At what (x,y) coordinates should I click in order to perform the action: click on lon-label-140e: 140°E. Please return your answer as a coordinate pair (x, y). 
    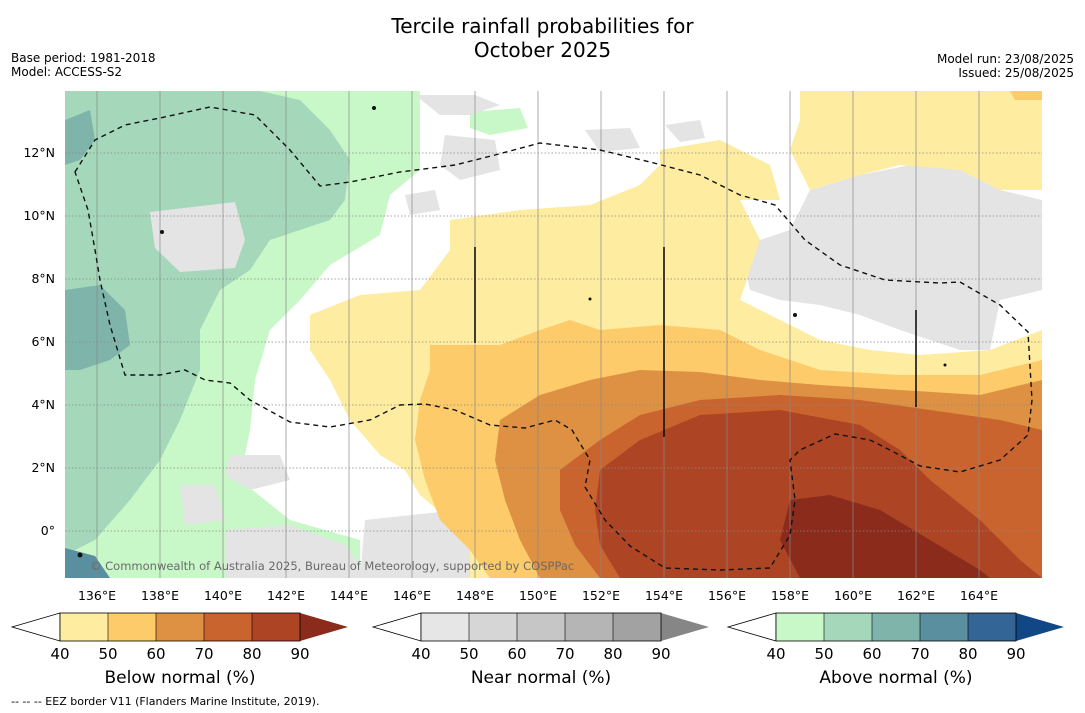
    Looking at the image, I should click on (223, 595).